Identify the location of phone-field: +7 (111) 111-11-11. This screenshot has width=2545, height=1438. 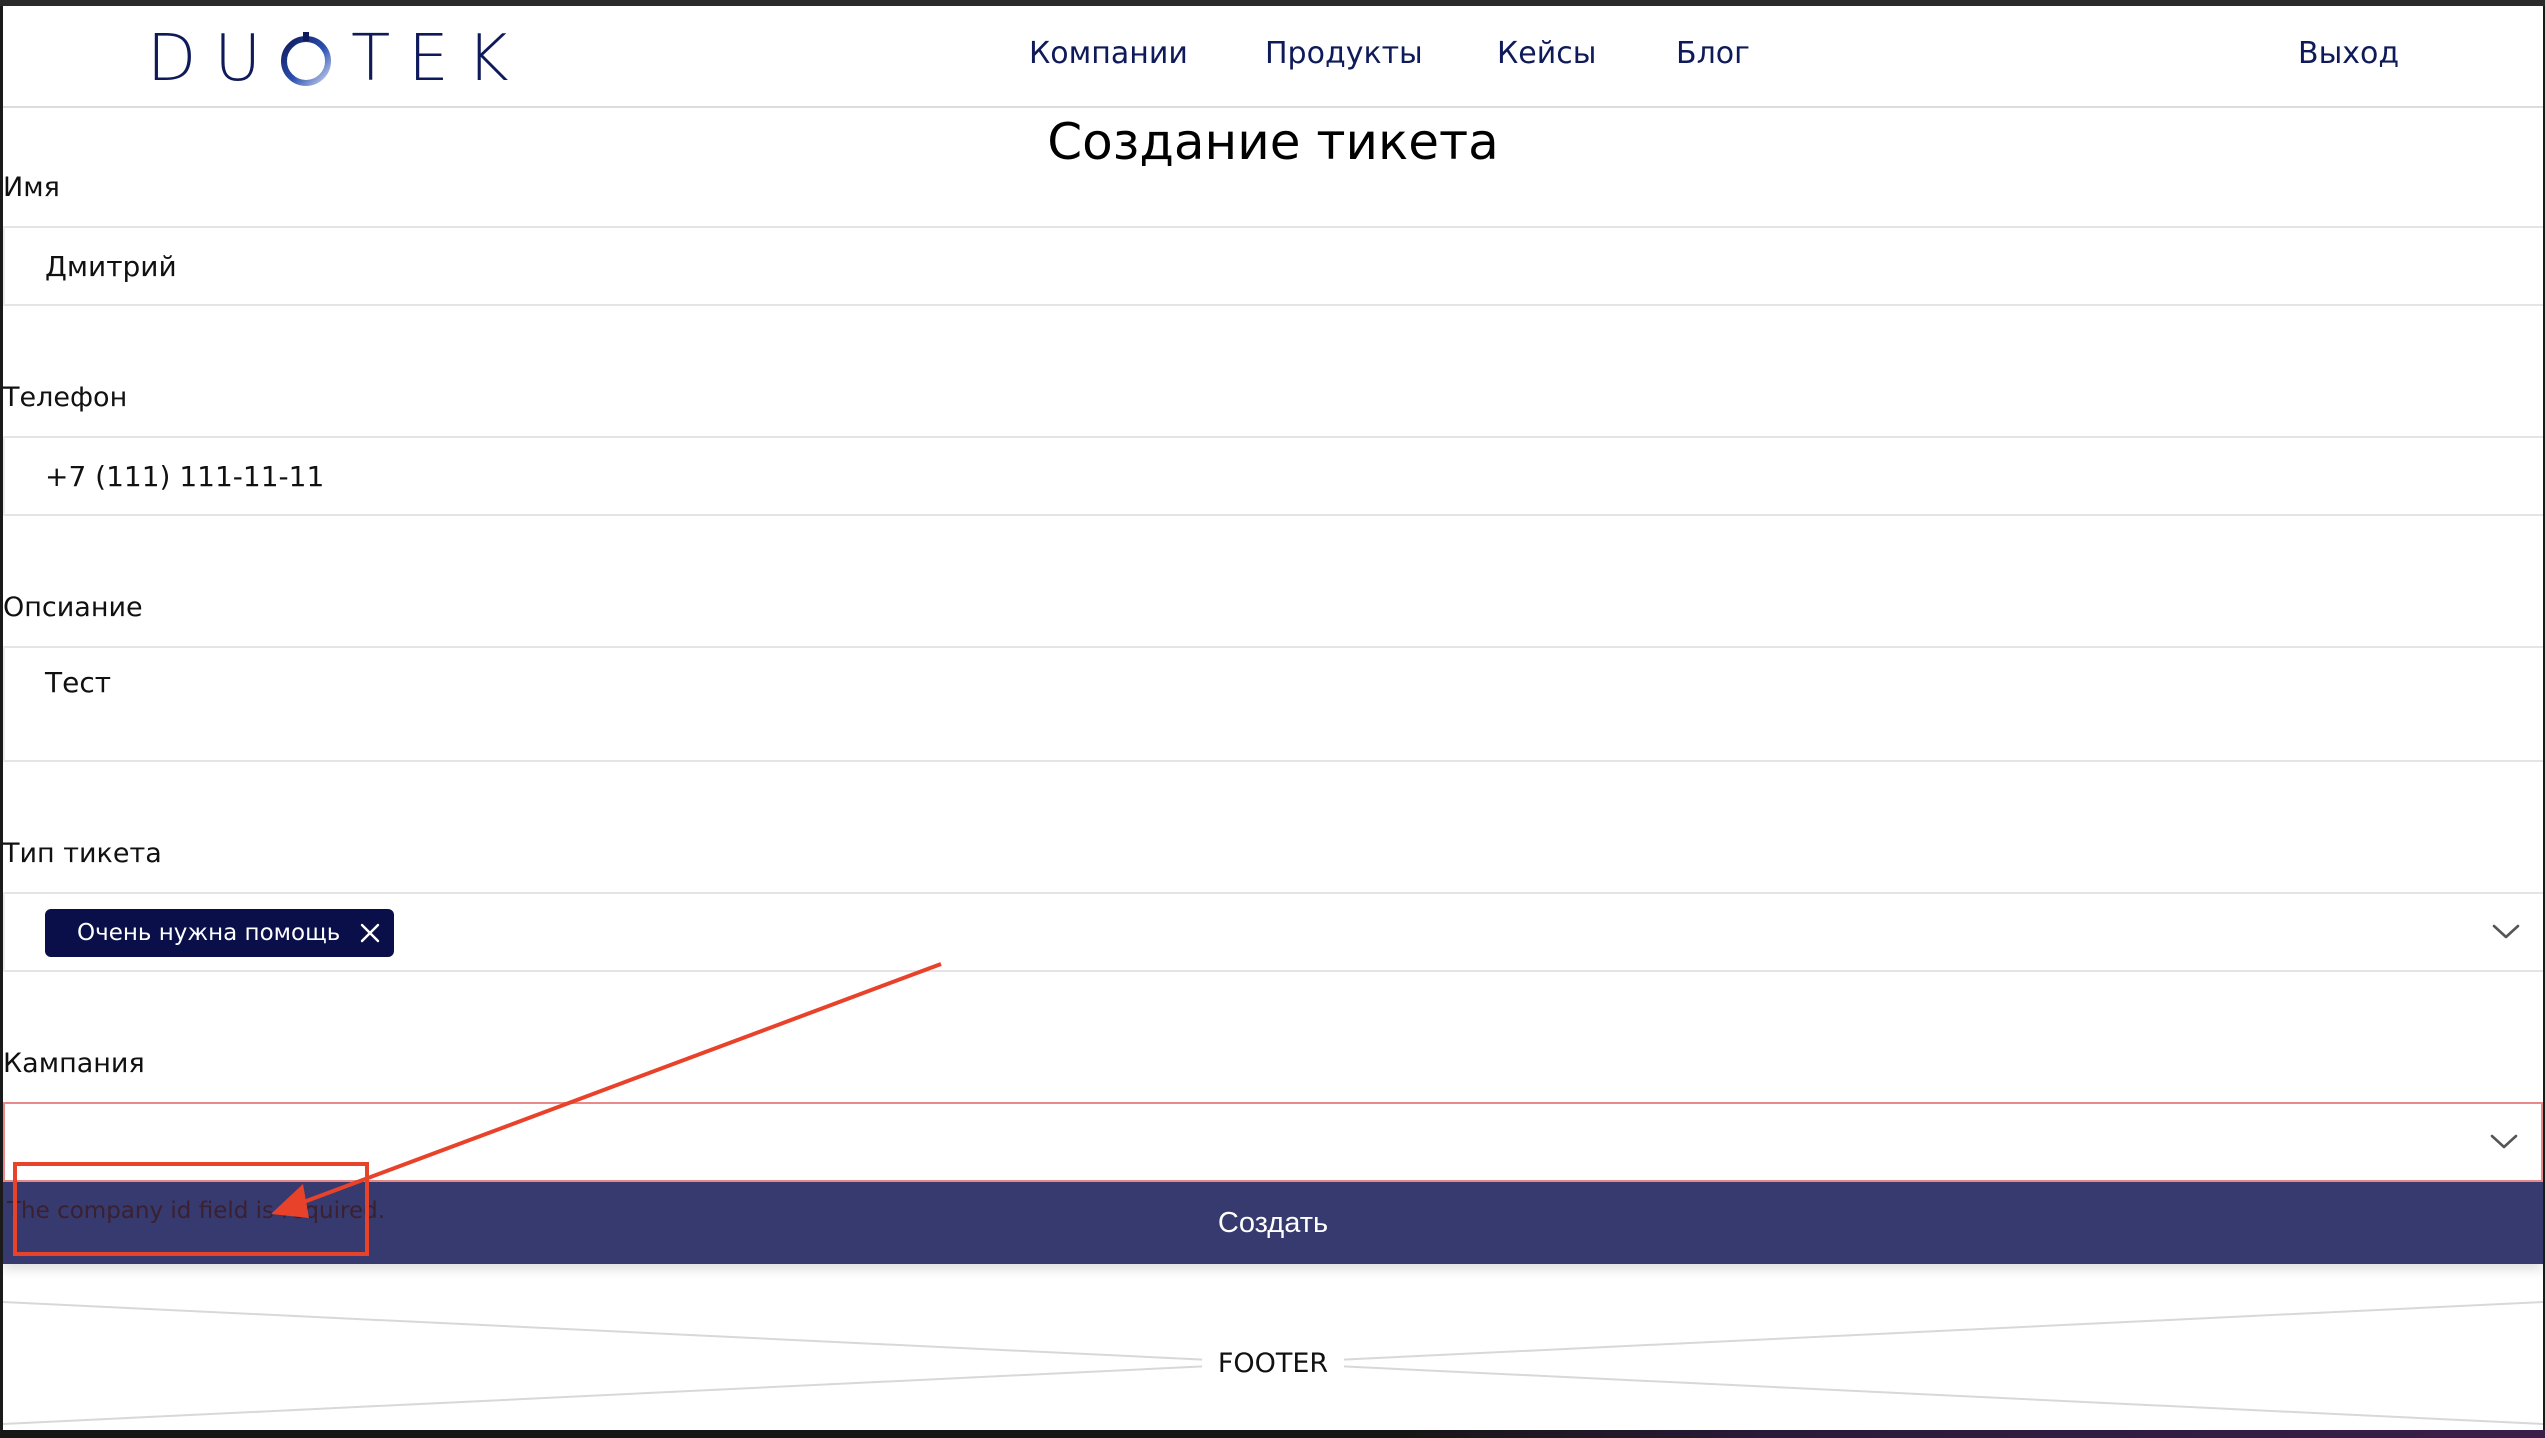
(1273, 476).